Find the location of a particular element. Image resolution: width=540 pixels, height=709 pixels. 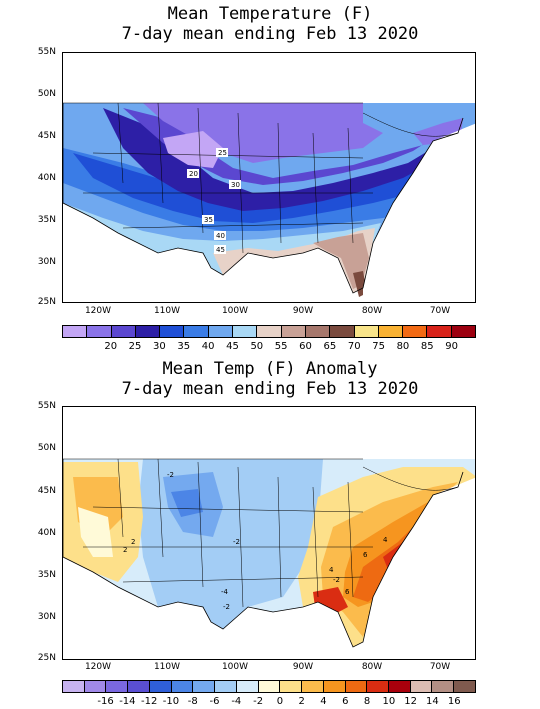

bottom-lon-label: 110W is located at coordinates (167, 667).